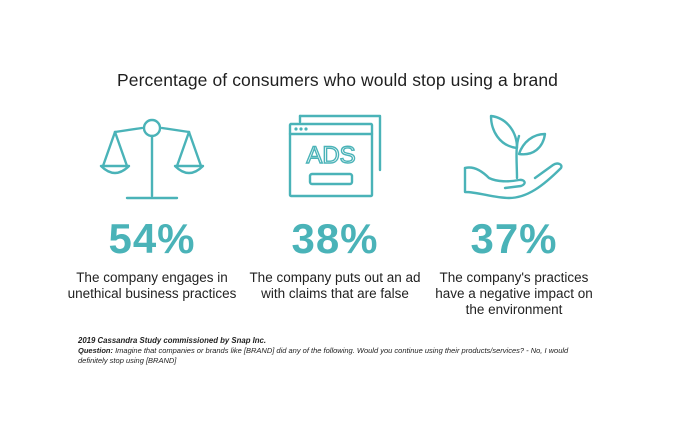 Image resolution: width=675 pixels, height=435 pixels. What do you see at coordinates (335, 238) in the screenshot?
I see `stat-value: 38%` at bounding box center [335, 238].